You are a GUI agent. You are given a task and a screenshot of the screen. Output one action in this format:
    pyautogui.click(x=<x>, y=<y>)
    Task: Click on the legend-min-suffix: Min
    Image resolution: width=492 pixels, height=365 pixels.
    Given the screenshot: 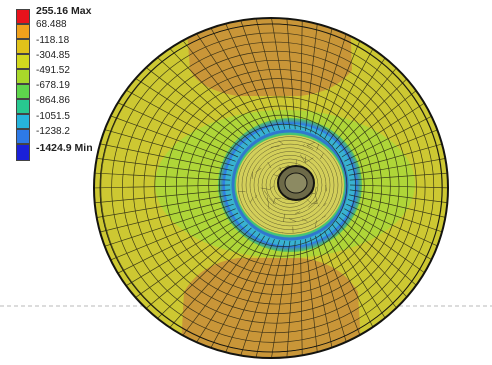 What is the action you would take?
    pyautogui.click(x=83, y=148)
    